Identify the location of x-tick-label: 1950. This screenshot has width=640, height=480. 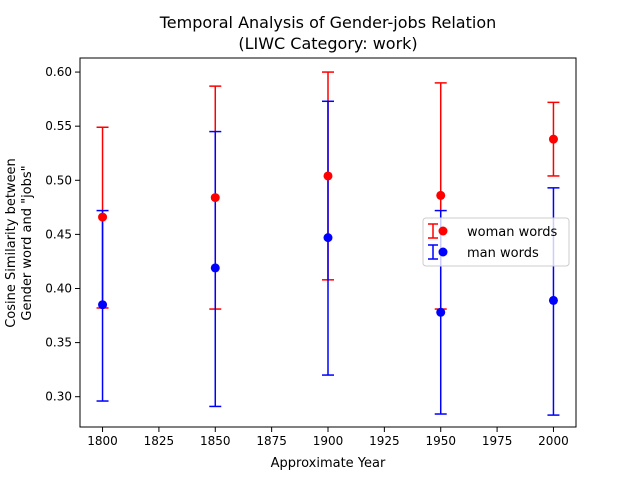
(440, 441).